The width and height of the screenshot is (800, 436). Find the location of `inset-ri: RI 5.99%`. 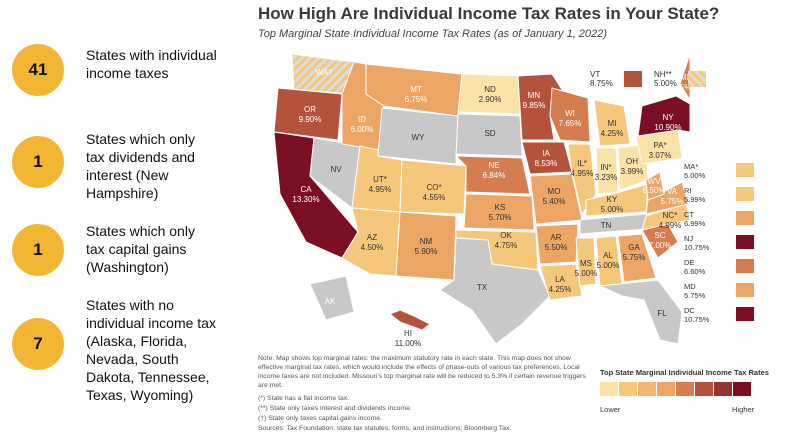

inset-ri: RI 5.99% is located at coordinates (694, 195).